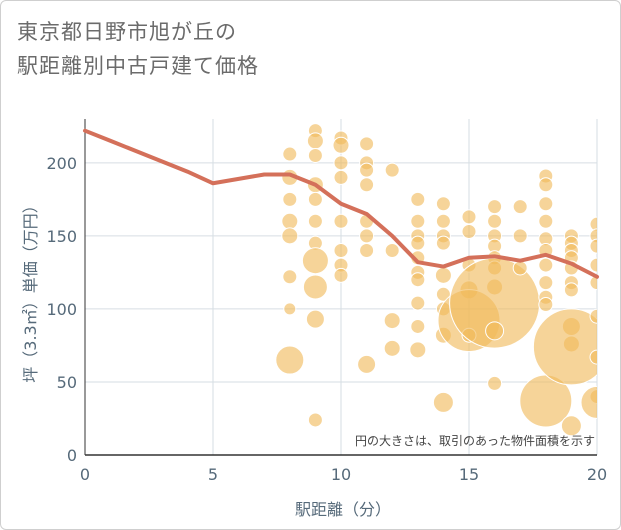 This screenshot has width=621, height=530. I want to click on y-tick-label: 50, so click(67, 382).